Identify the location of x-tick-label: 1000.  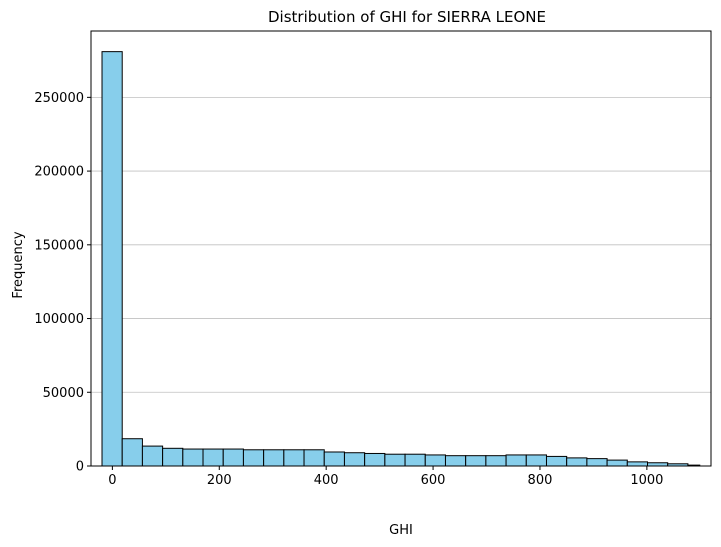
(646, 480).